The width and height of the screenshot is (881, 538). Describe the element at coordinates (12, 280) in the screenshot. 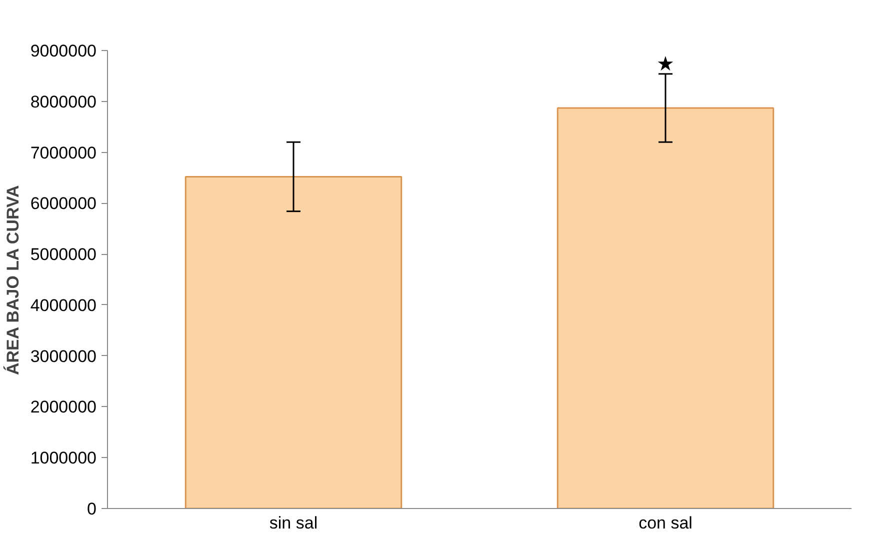

I see `y-axis-title: ÁREA BAJO LA CURVA` at that location.